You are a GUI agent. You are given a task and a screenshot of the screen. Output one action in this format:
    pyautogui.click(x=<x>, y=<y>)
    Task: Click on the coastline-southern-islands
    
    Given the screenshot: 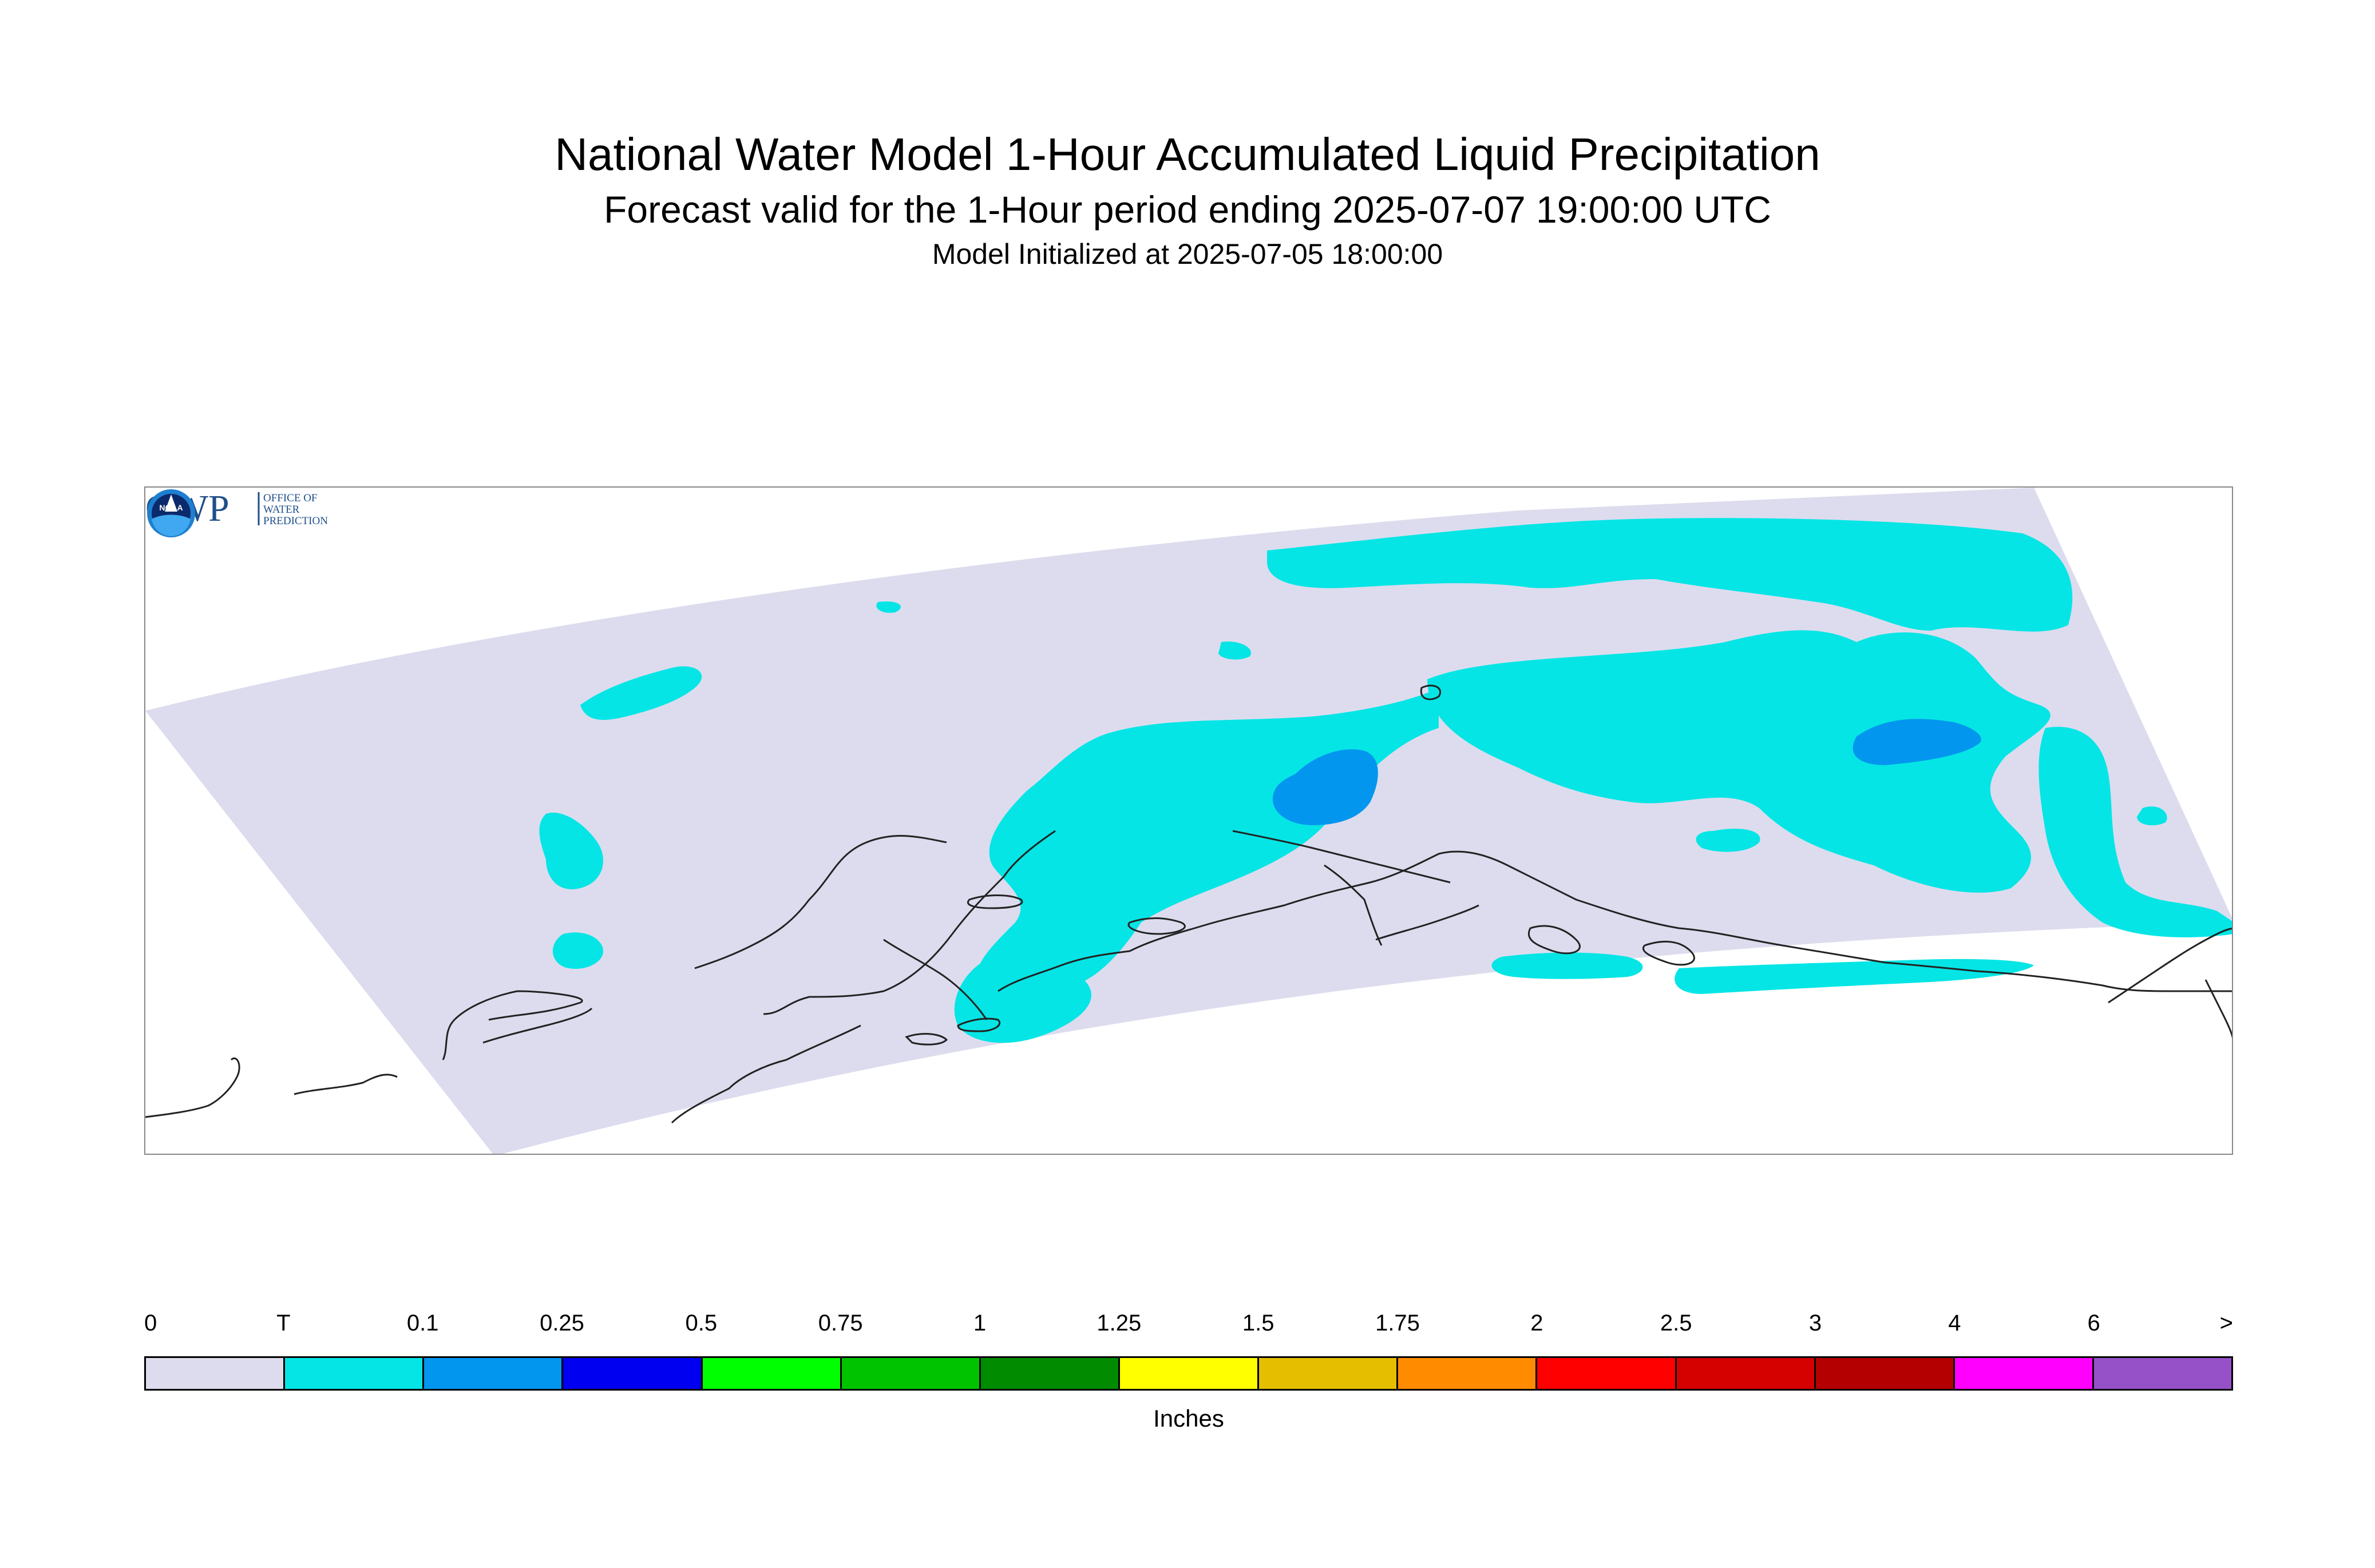 What is the action you would take?
    pyautogui.click(x=1554, y=940)
    